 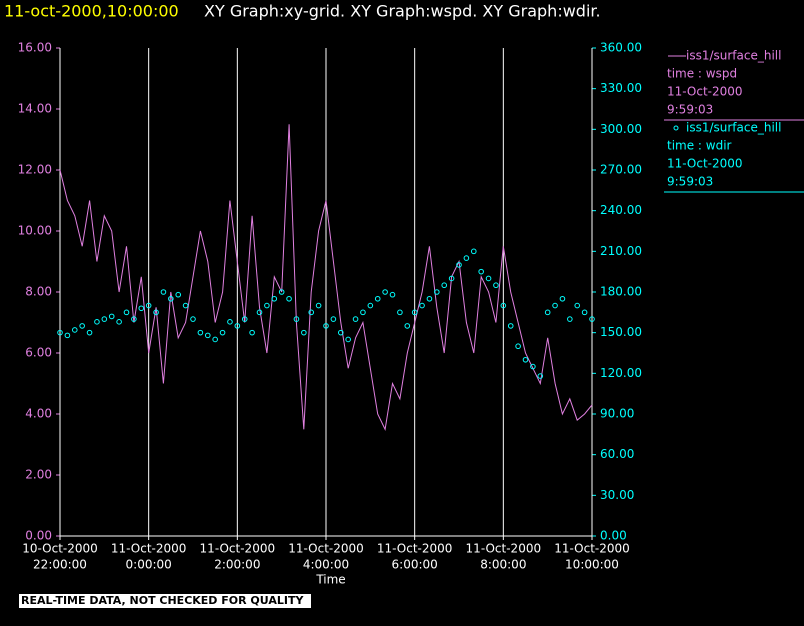 I want to click on legend-detail: 9:59:03, so click(x=690, y=182).